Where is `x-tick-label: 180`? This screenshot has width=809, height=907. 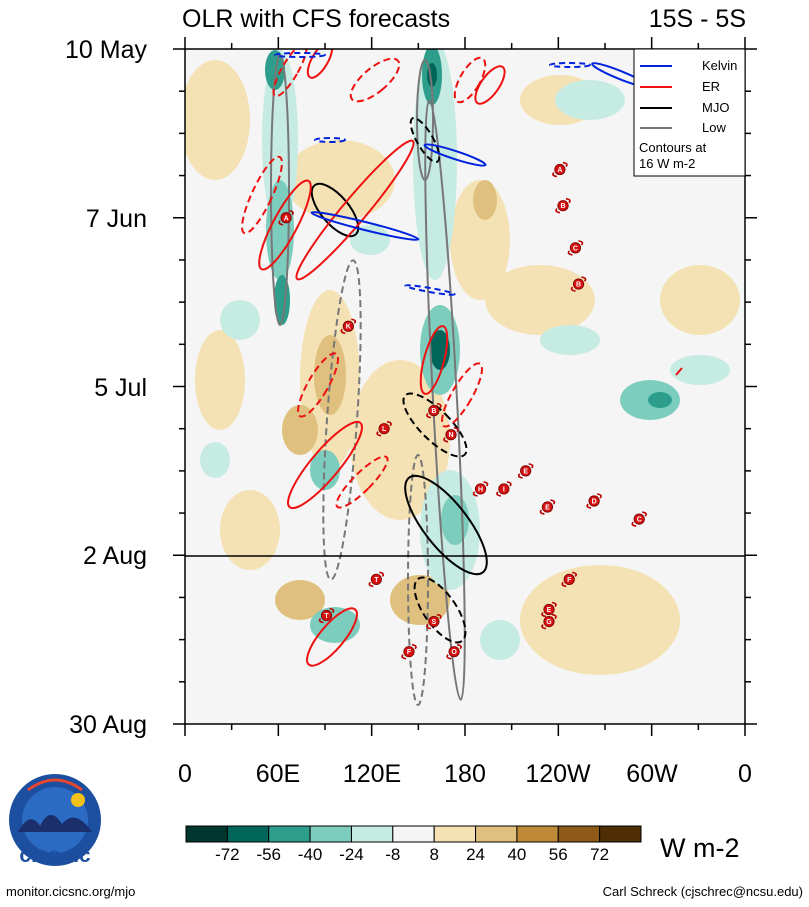 x-tick-label: 180 is located at coordinates (465, 774).